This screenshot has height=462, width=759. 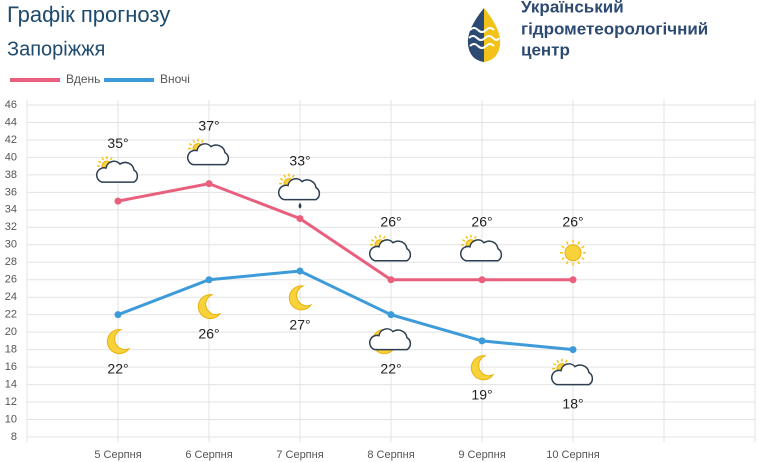 What do you see at coordinates (11, 350) in the screenshot?
I see `y-tick-label: 18` at bounding box center [11, 350].